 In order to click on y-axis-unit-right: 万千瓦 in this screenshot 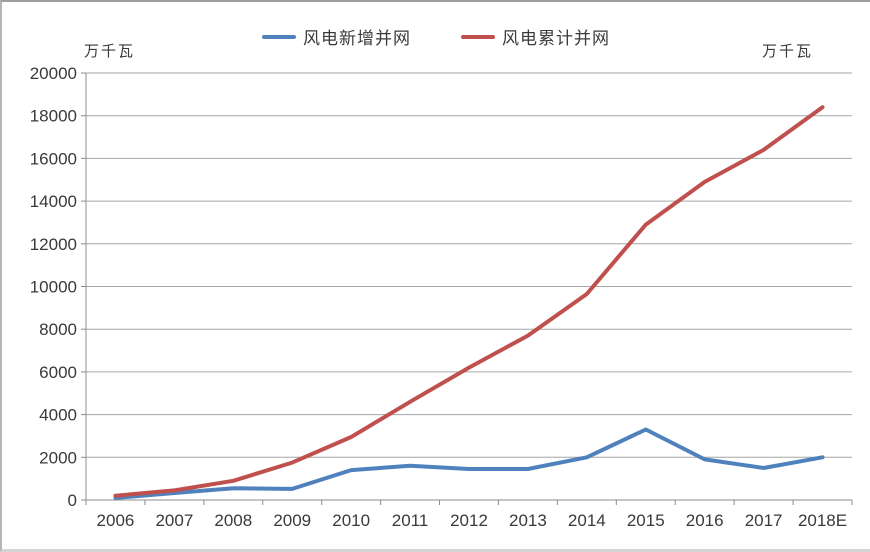, I will do `click(788, 51)`.